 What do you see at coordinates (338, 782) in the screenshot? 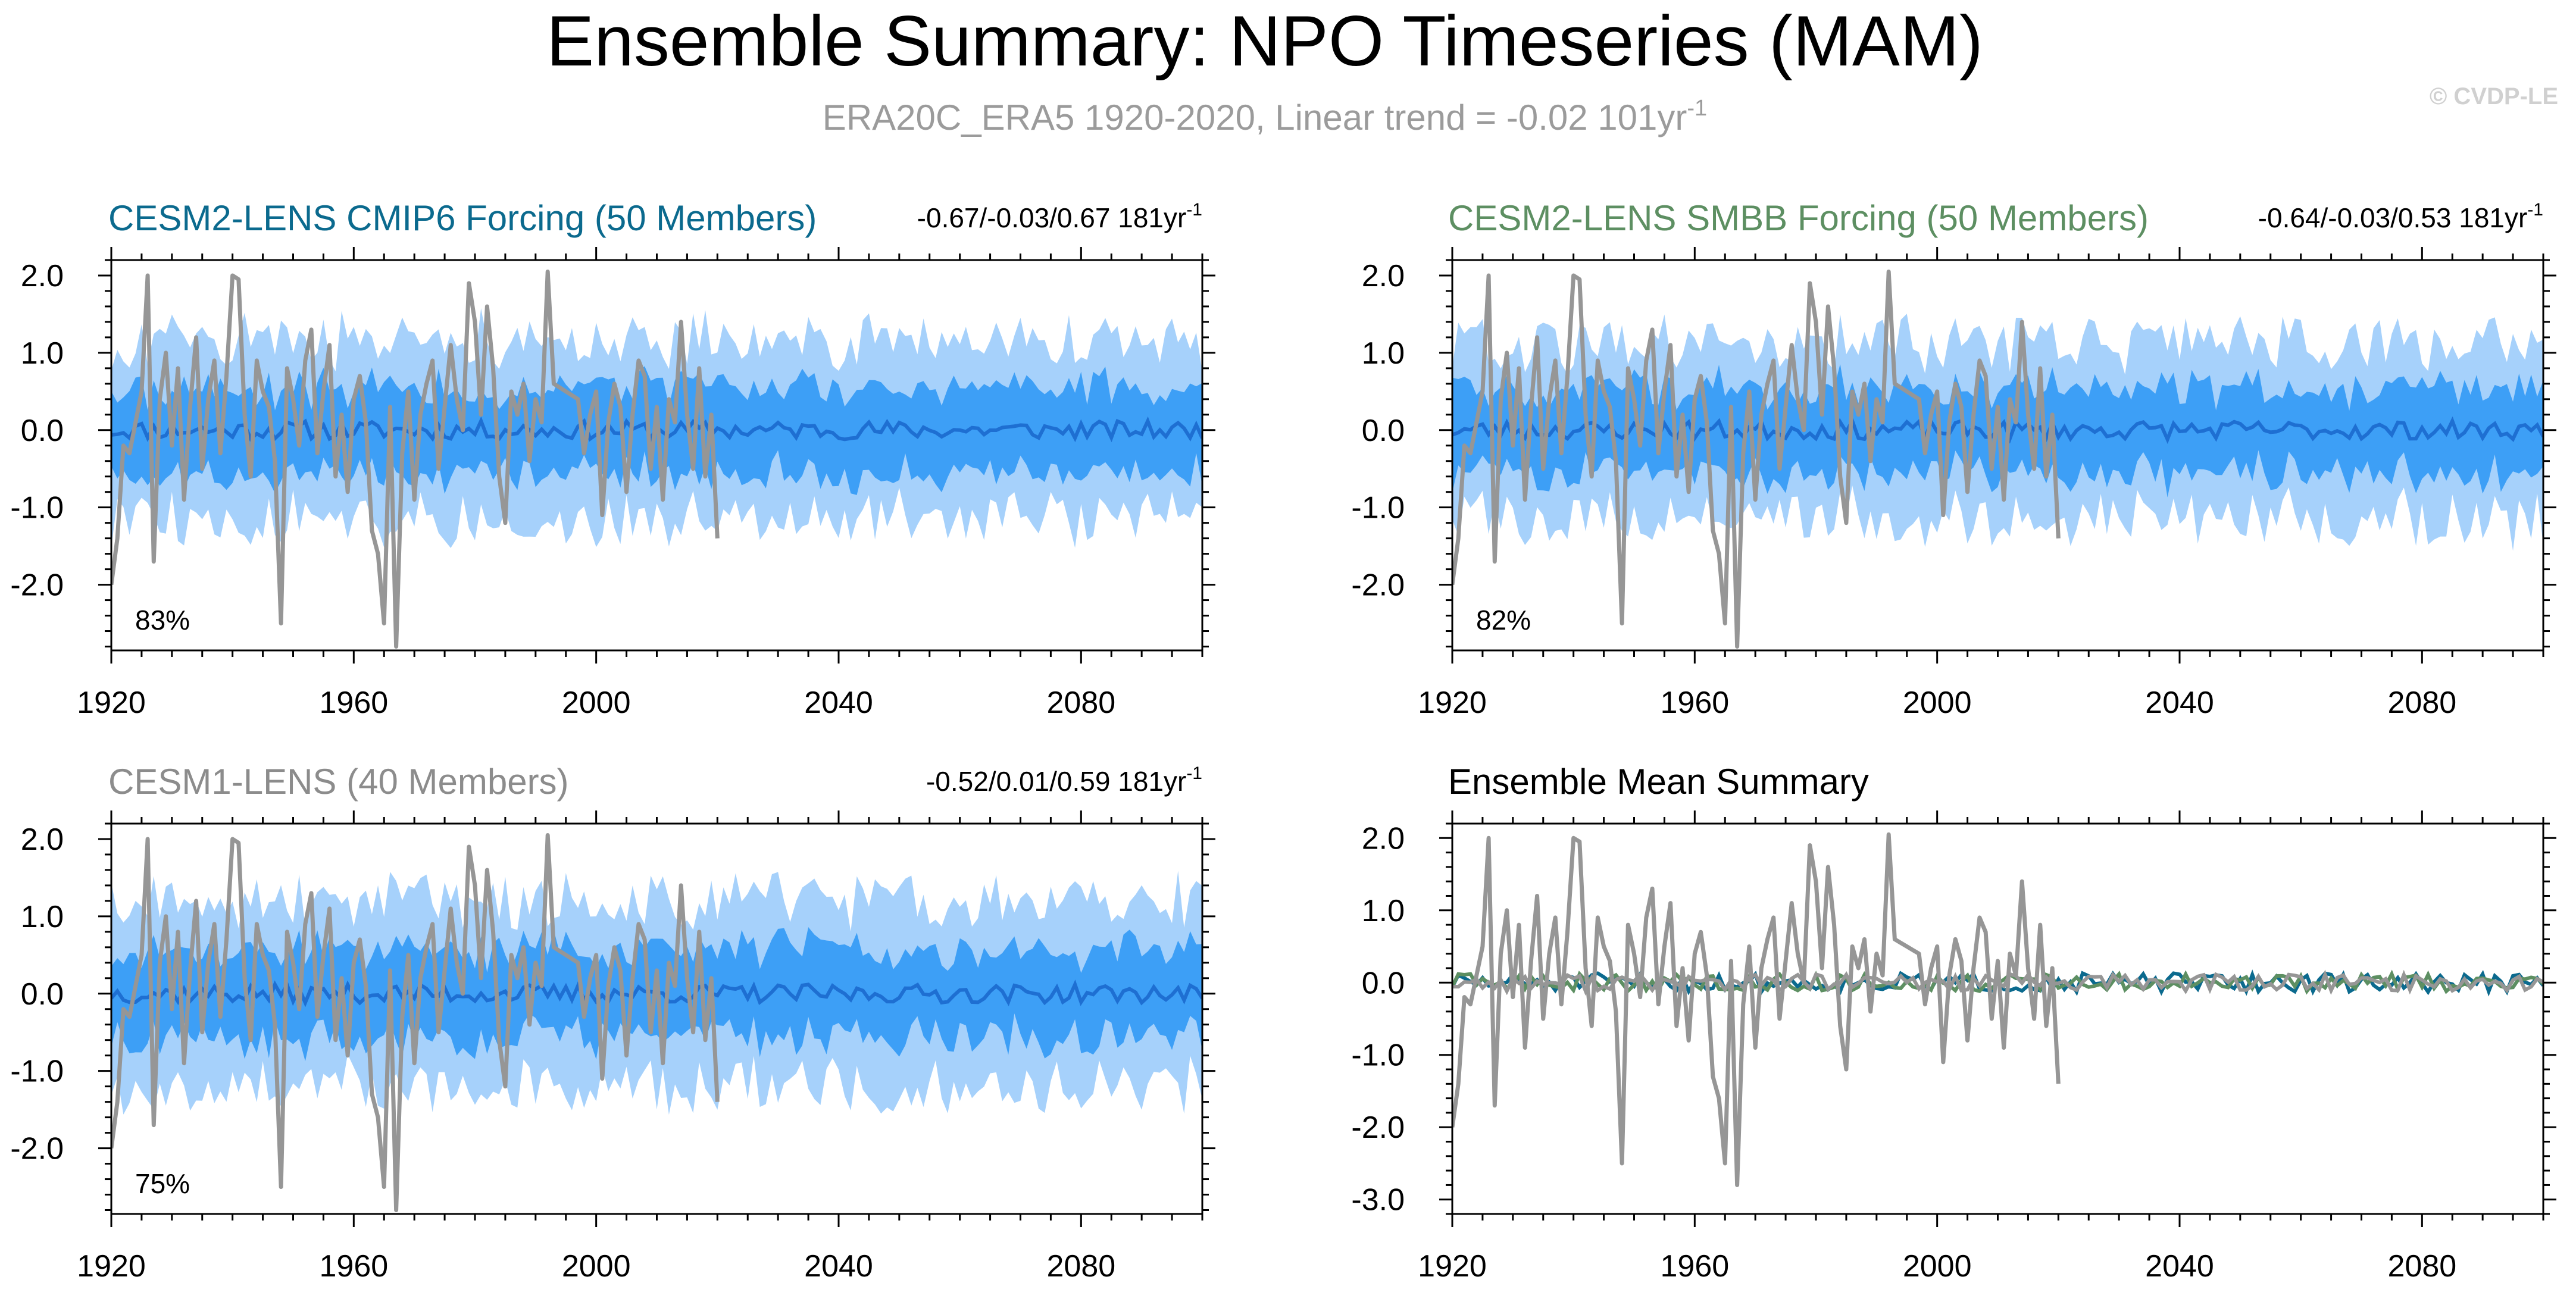
I see `panel-title: CESM1-LENS (40 Members)` at bounding box center [338, 782].